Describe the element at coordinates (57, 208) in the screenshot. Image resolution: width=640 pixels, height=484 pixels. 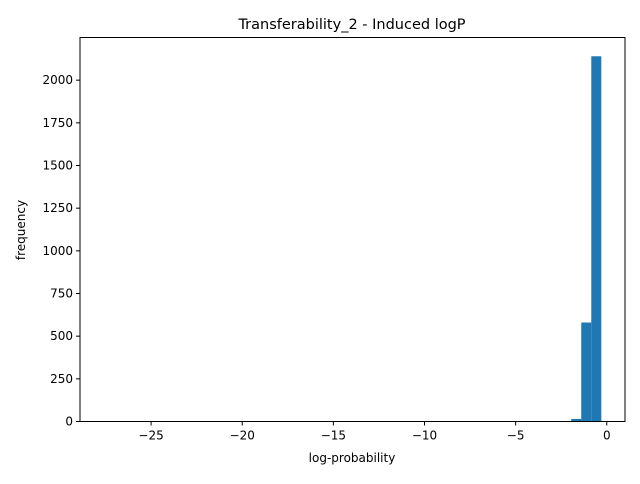
I see `y-tick-label: 1250` at that location.